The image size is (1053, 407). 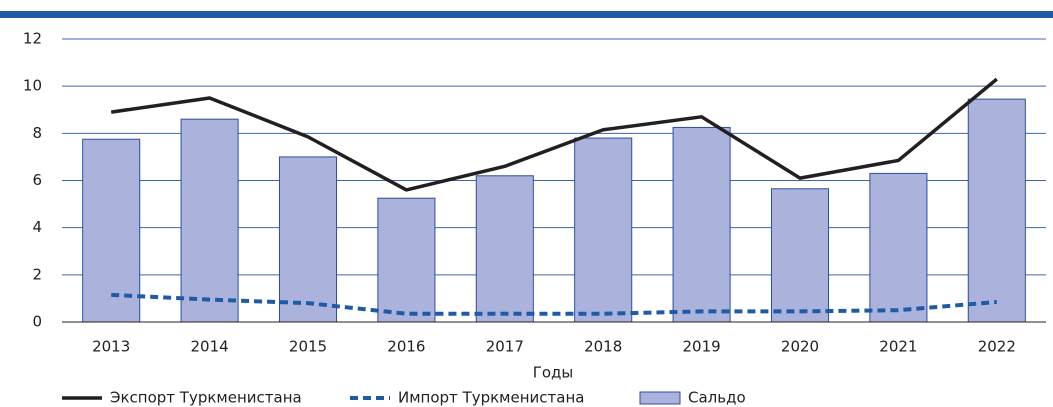 I want to click on y-tick-label: 4, so click(x=37, y=227).